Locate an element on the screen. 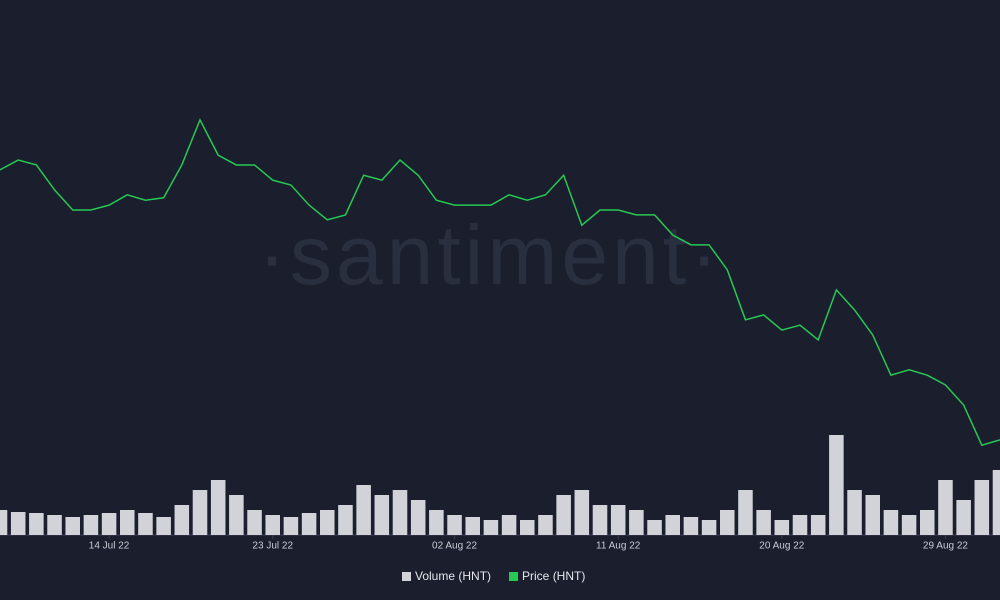  legend-label: Price (HNT) is located at coordinates (553, 576).